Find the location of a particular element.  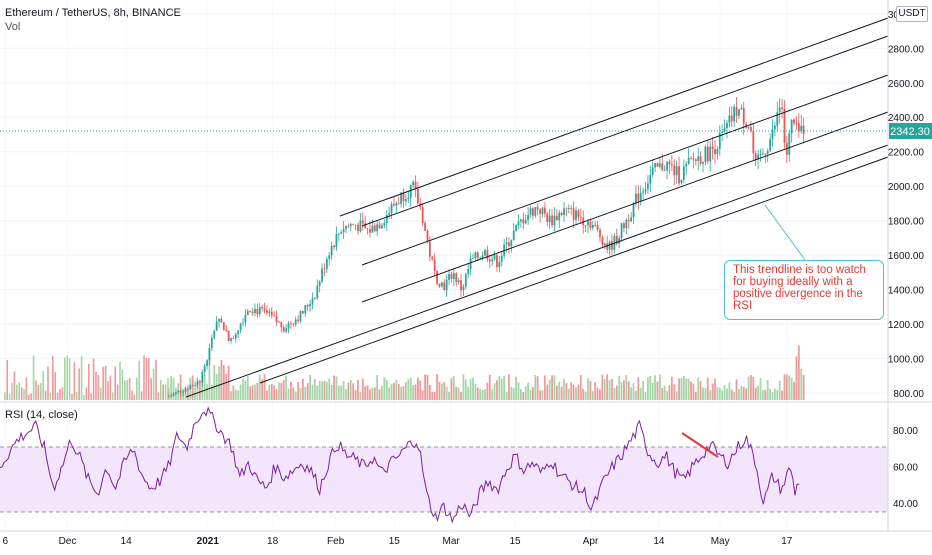

currency-button: USDT is located at coordinates (912, 14).